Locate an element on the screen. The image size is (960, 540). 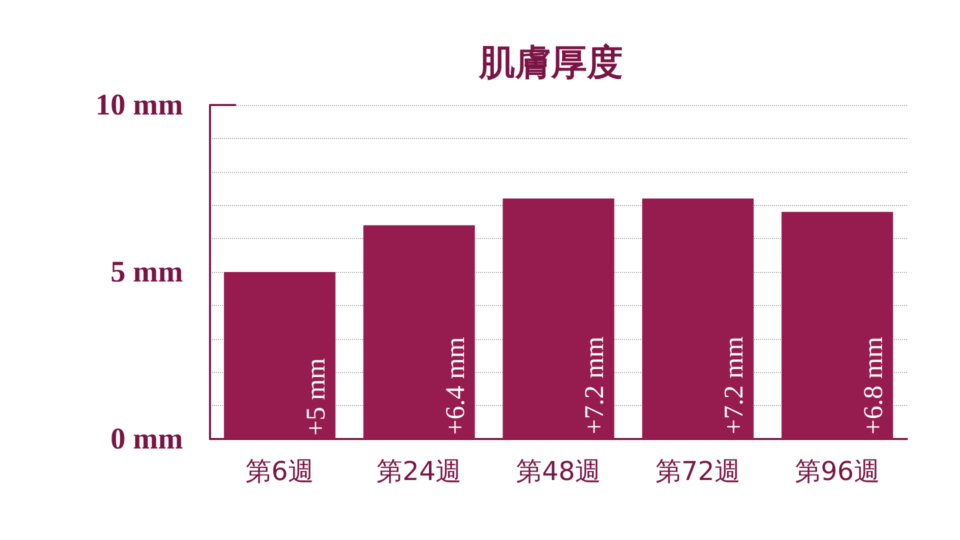
y-tick-label: 10 mm is located at coordinates (140, 105).